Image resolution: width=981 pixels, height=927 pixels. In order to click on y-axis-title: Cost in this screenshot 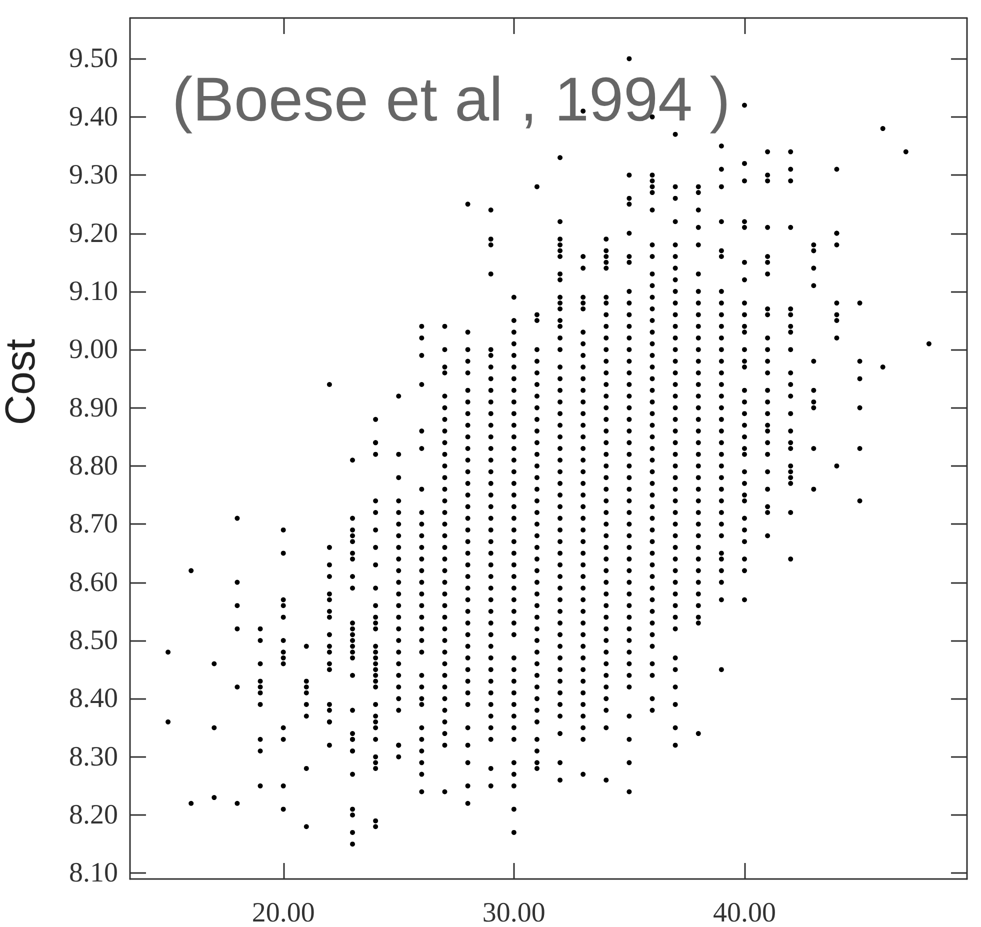, I will do `click(22, 382)`.